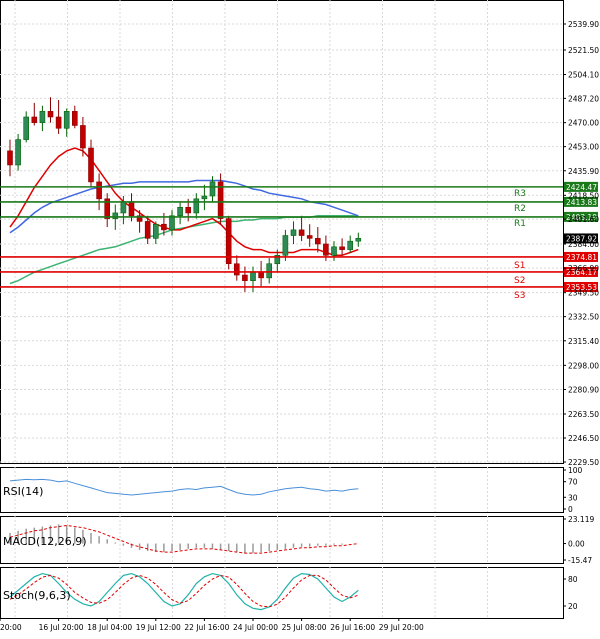 The image size is (600, 639). What do you see at coordinates (583, 462) in the screenshot?
I see `price-tick-label: 2229.50` at bounding box center [583, 462].